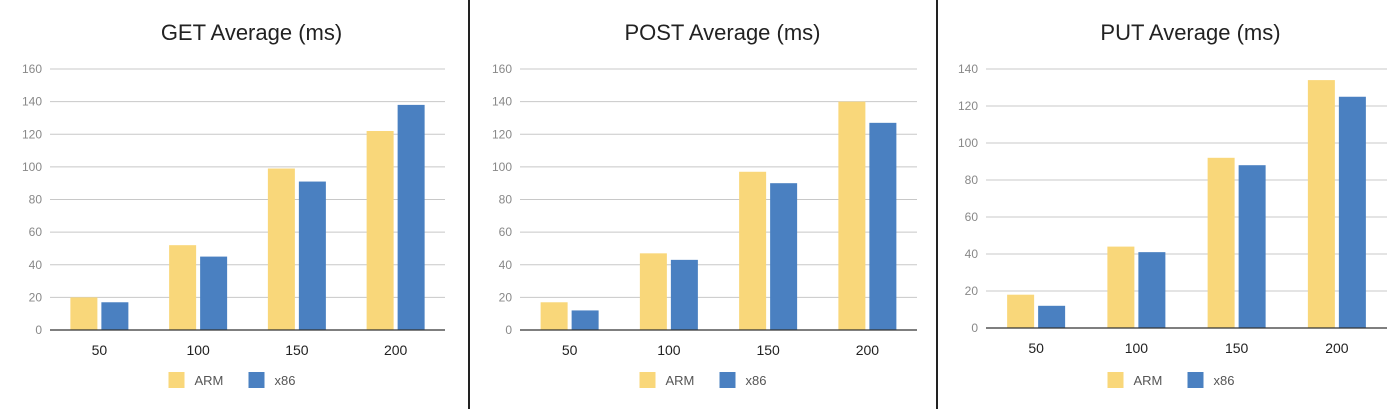 The height and width of the screenshot is (409, 1400). I want to click on chart-title: GET Average (ms), so click(251, 32).